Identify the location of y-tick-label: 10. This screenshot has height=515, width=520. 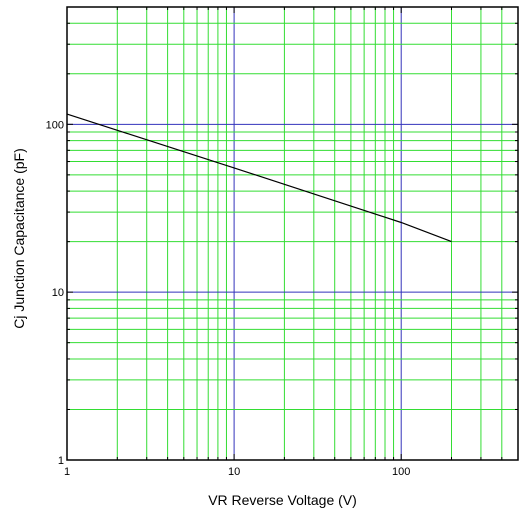
(58, 293).